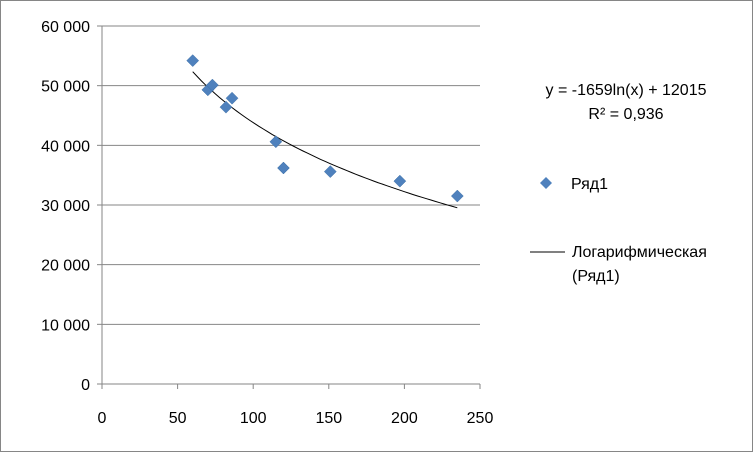  What do you see at coordinates (625, 114) in the screenshot?
I see `trendline-r2-text: R² = 0,936` at bounding box center [625, 114].